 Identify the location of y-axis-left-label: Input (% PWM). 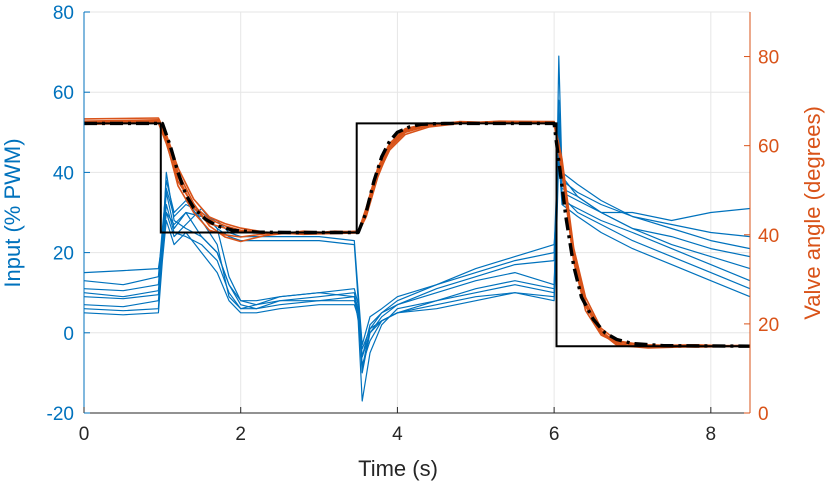
(12, 212).